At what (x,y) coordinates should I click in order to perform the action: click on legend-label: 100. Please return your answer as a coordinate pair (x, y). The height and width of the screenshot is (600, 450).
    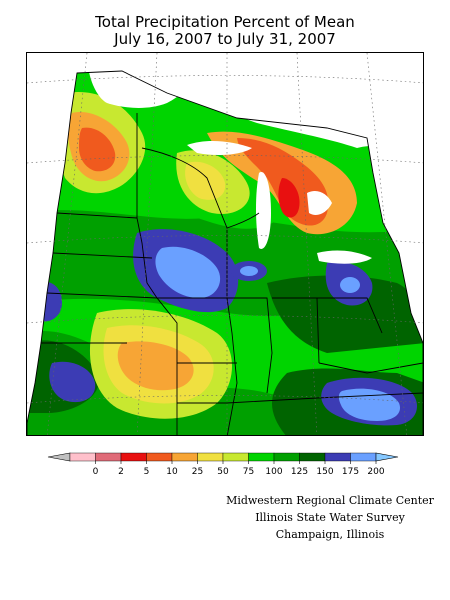
    Looking at the image, I should click on (273, 472).